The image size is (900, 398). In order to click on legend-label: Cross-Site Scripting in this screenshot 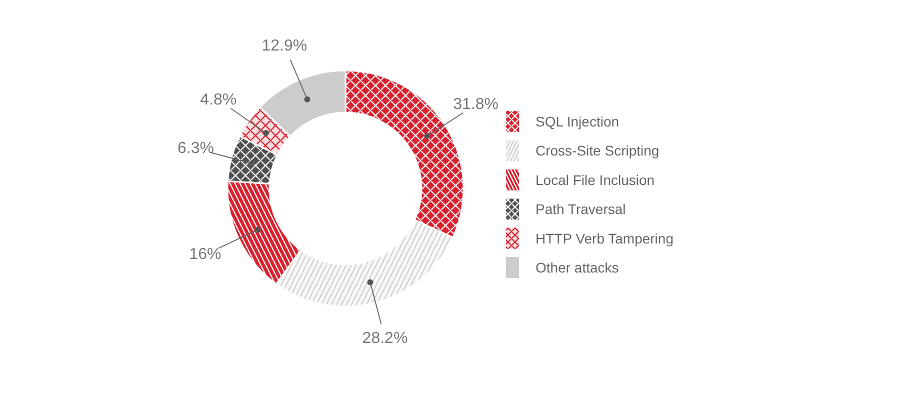, I will do `click(598, 150)`.